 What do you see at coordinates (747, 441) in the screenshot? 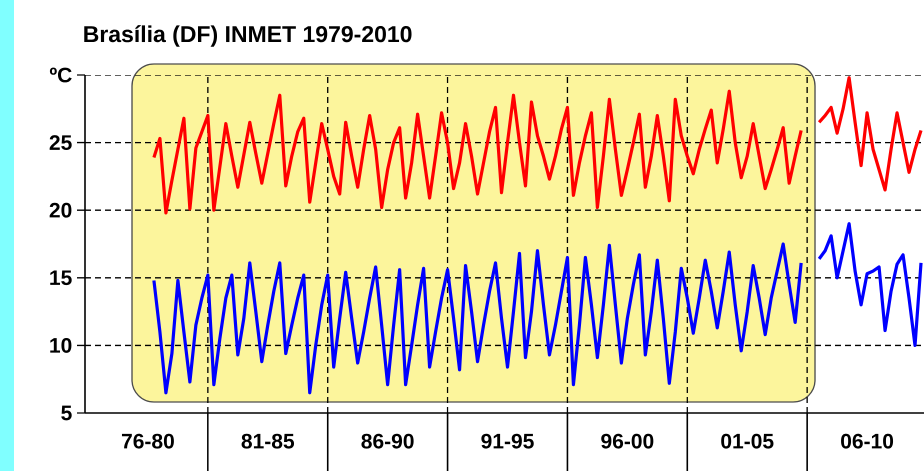
I see `x-tick-label: 01-05` at bounding box center [747, 441].